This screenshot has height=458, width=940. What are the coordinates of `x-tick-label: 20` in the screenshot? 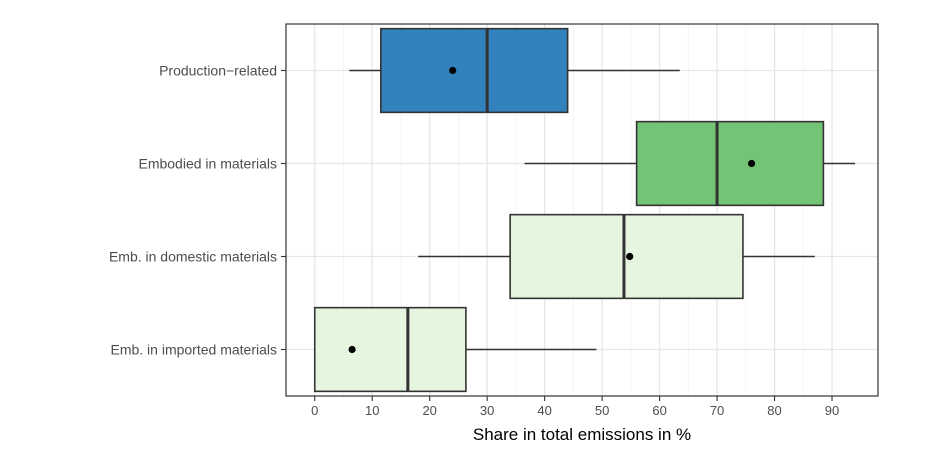 It's located at (429, 410).